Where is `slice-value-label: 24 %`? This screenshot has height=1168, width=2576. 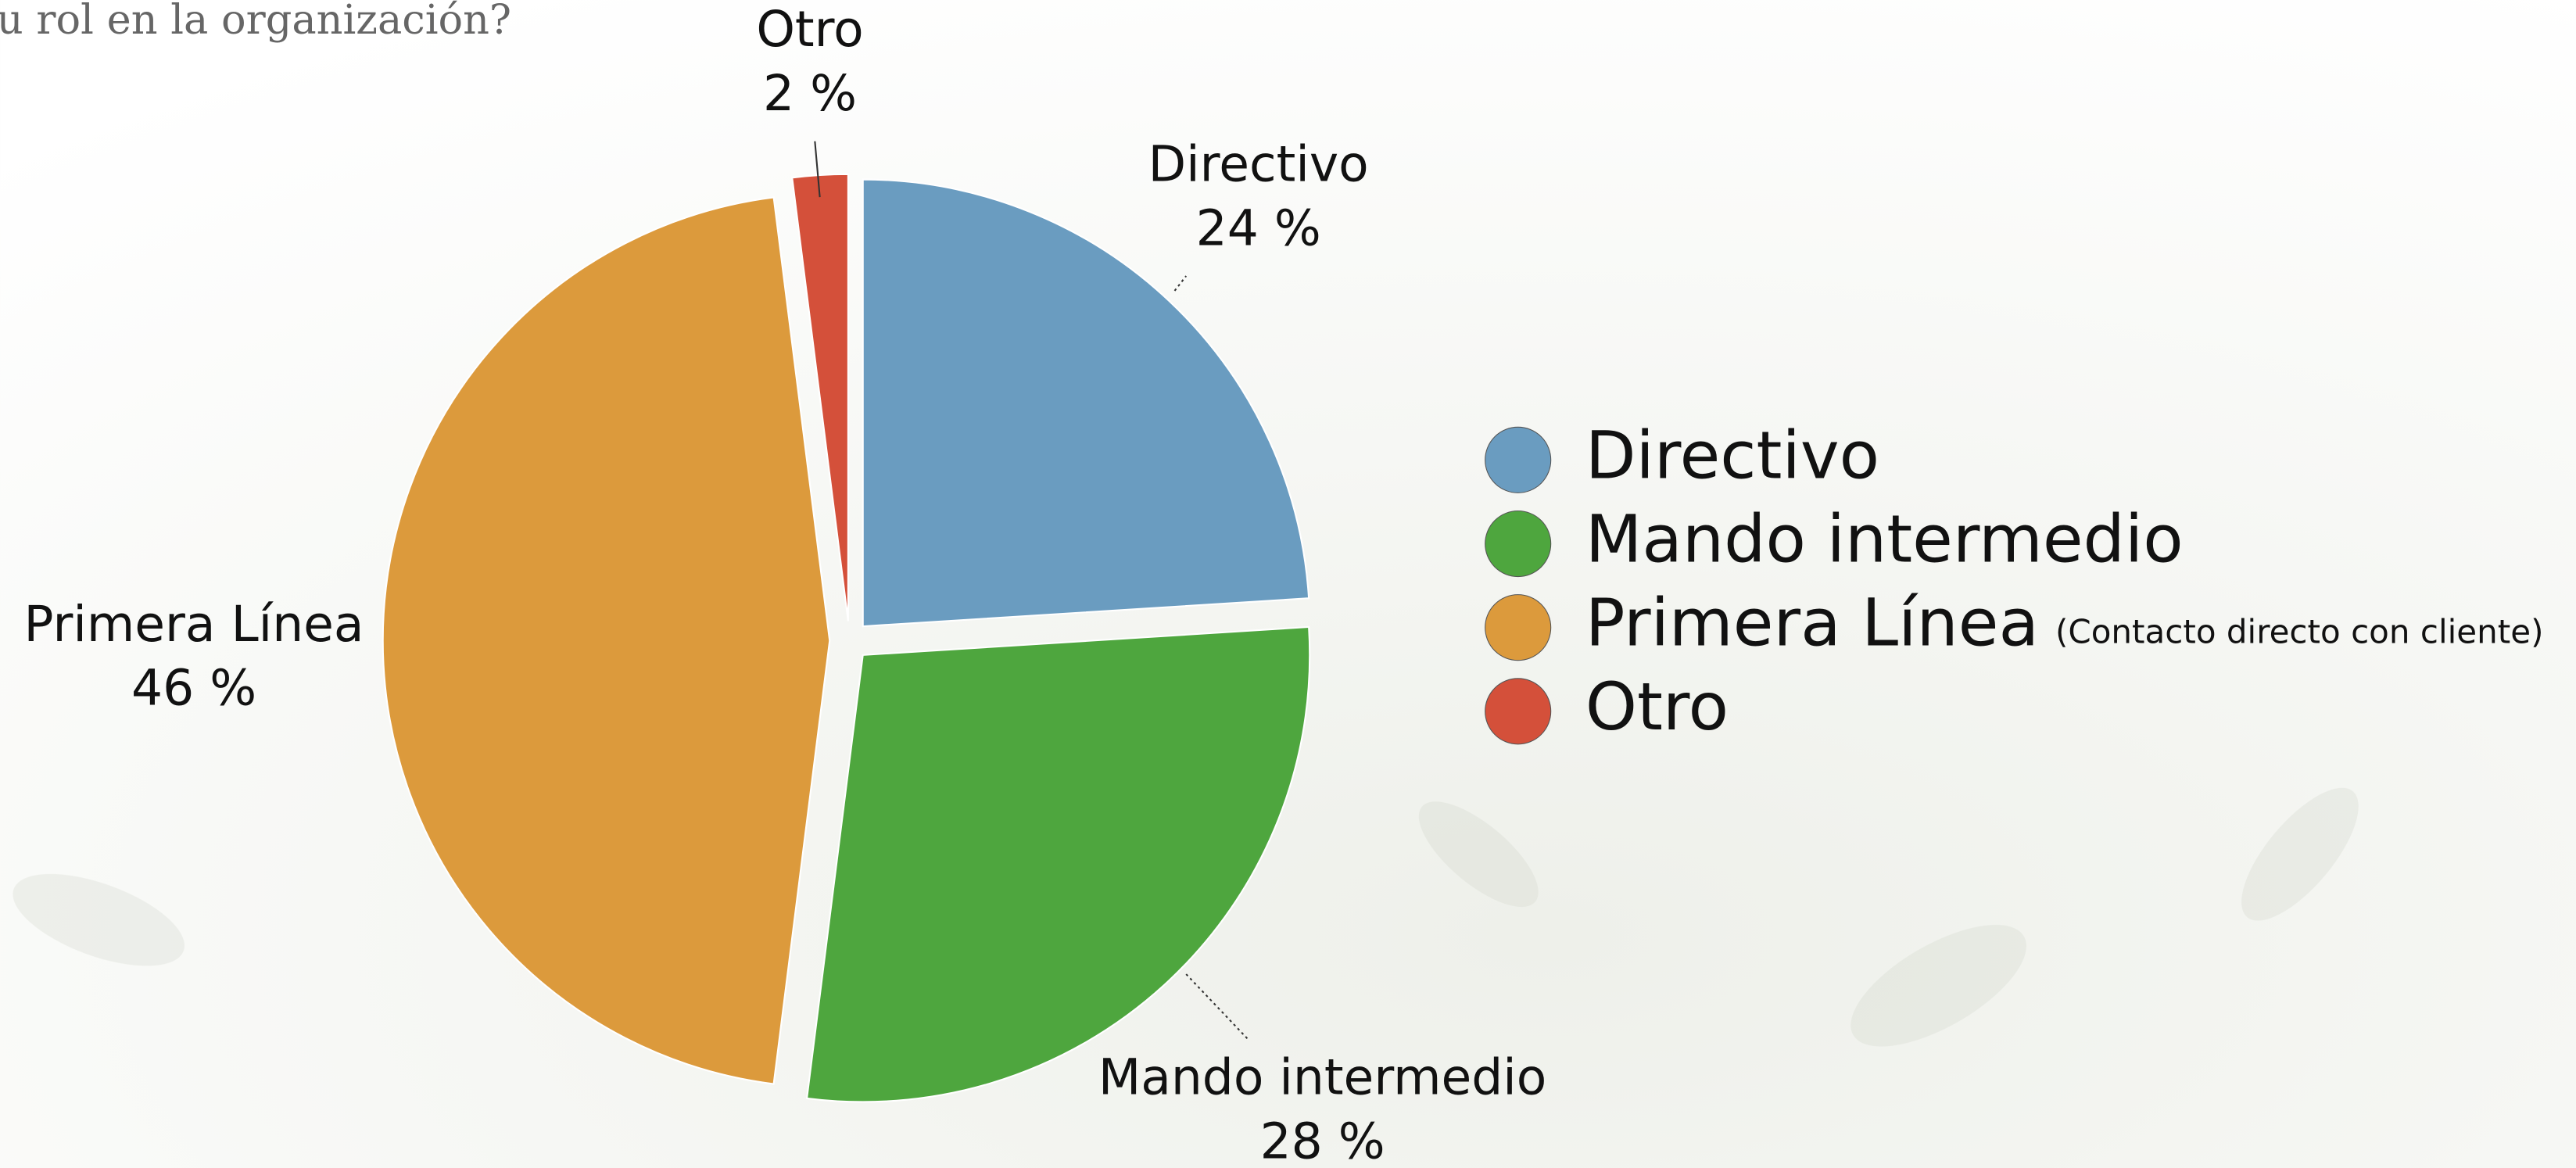
slice-value-label: 24 % is located at coordinates (1258, 228).